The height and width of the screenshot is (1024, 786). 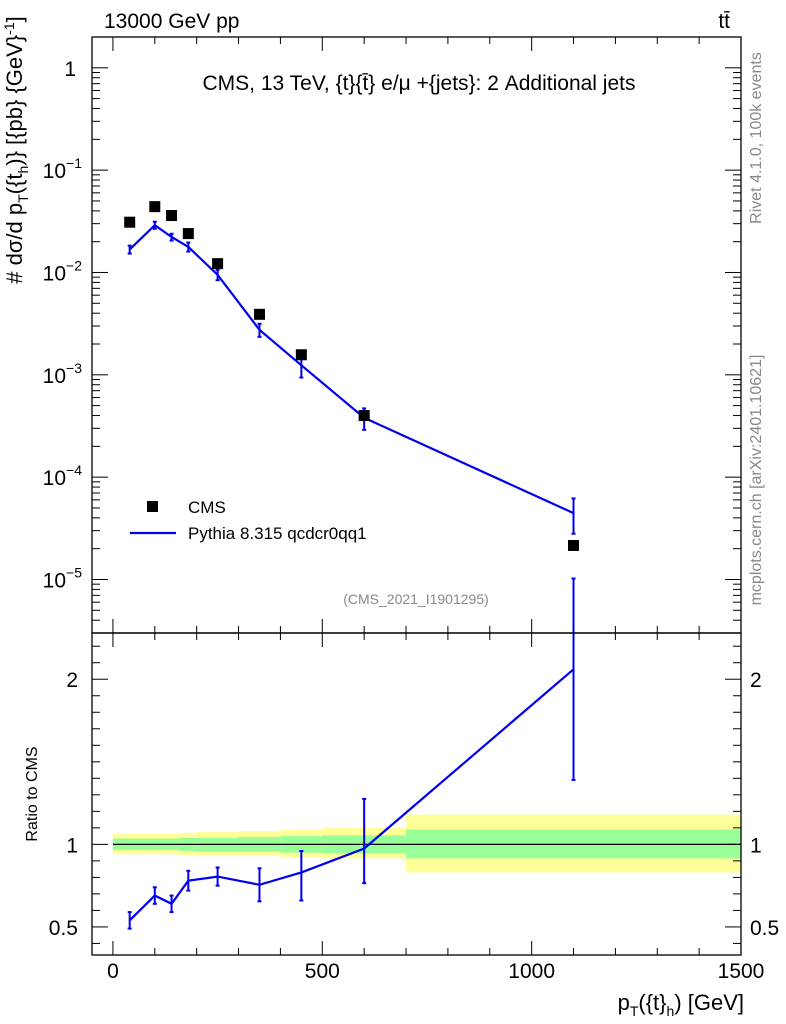 I want to click on ratio-xtick-label: 1500, so click(x=741, y=971).